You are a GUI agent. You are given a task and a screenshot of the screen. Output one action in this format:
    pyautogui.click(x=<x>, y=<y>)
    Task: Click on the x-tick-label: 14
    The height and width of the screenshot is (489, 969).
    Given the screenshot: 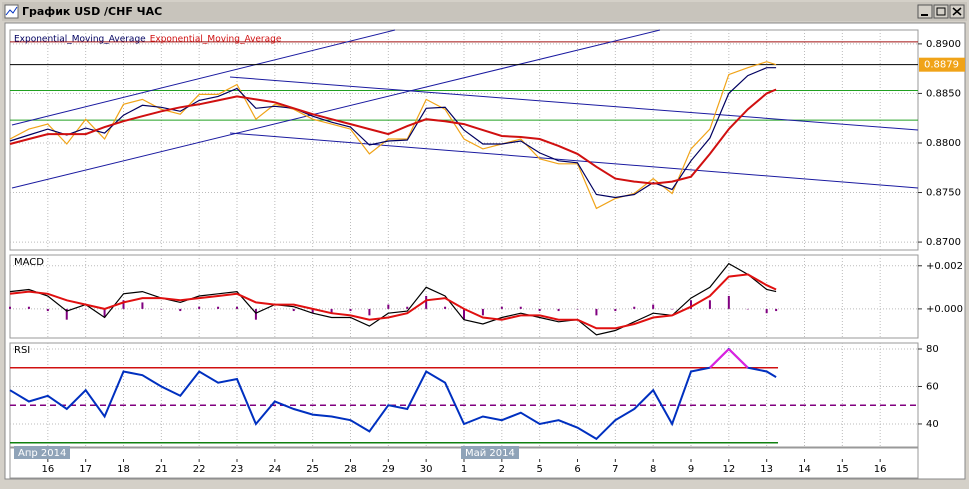 What is the action you would take?
    pyautogui.click(x=804, y=469)
    